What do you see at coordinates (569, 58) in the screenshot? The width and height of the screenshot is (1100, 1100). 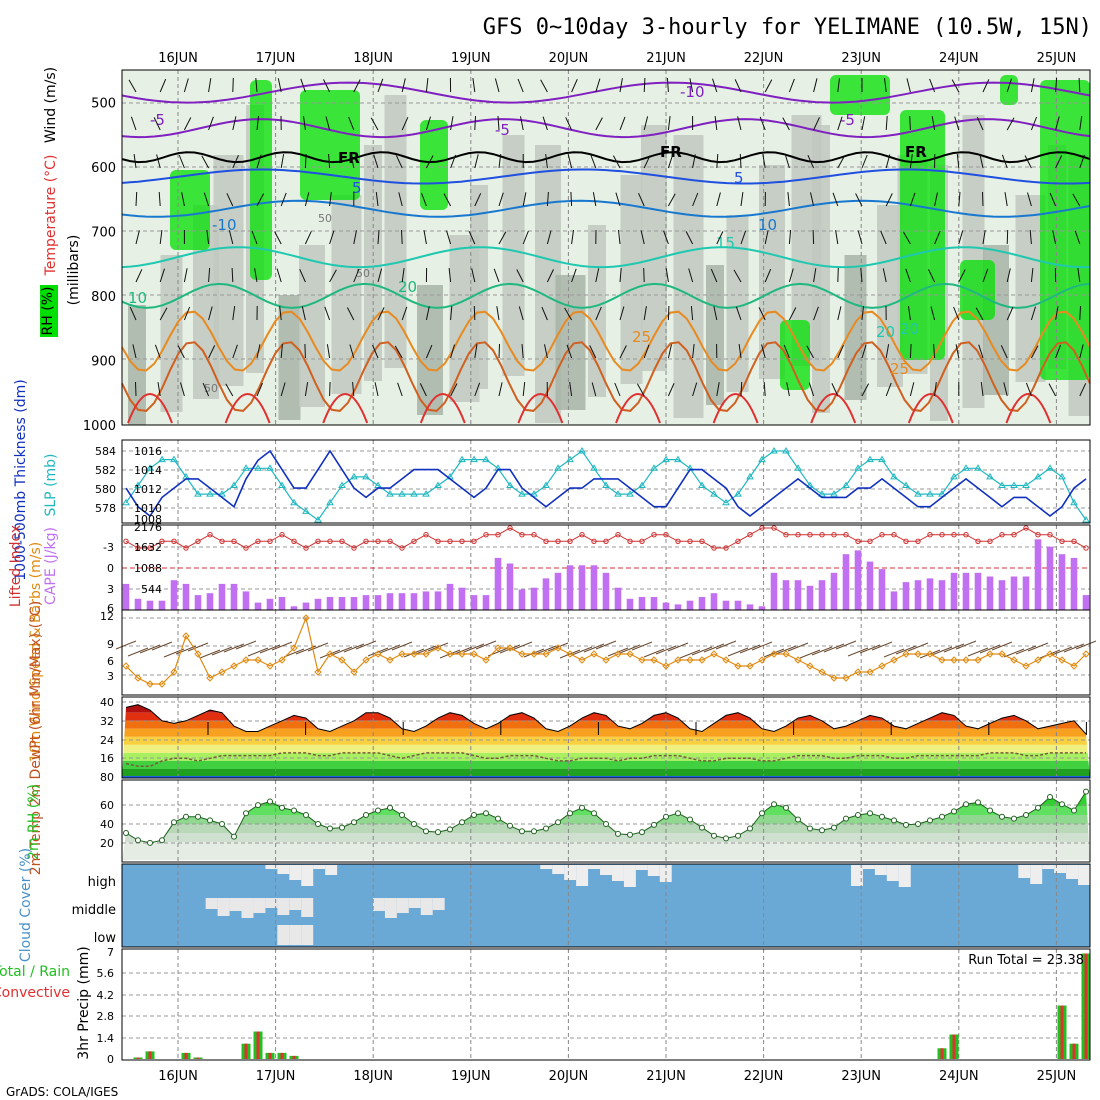 I see `date-tick-label: 20JUN` at bounding box center [569, 58].